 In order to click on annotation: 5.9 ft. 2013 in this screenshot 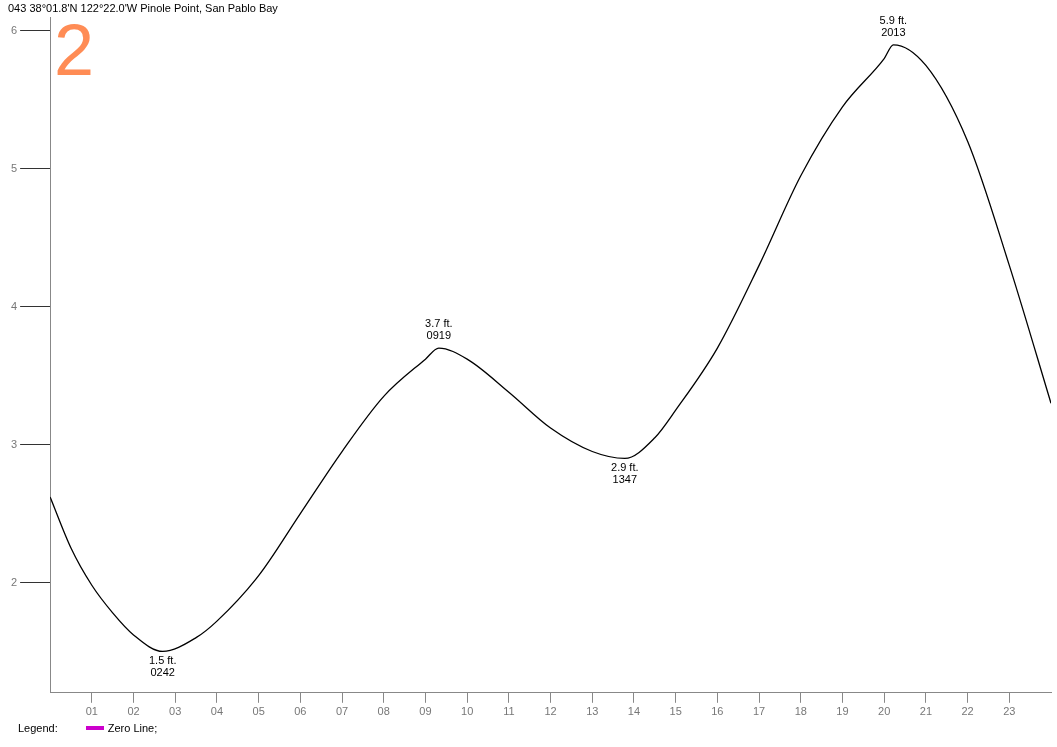, I will do `click(893, 25)`.